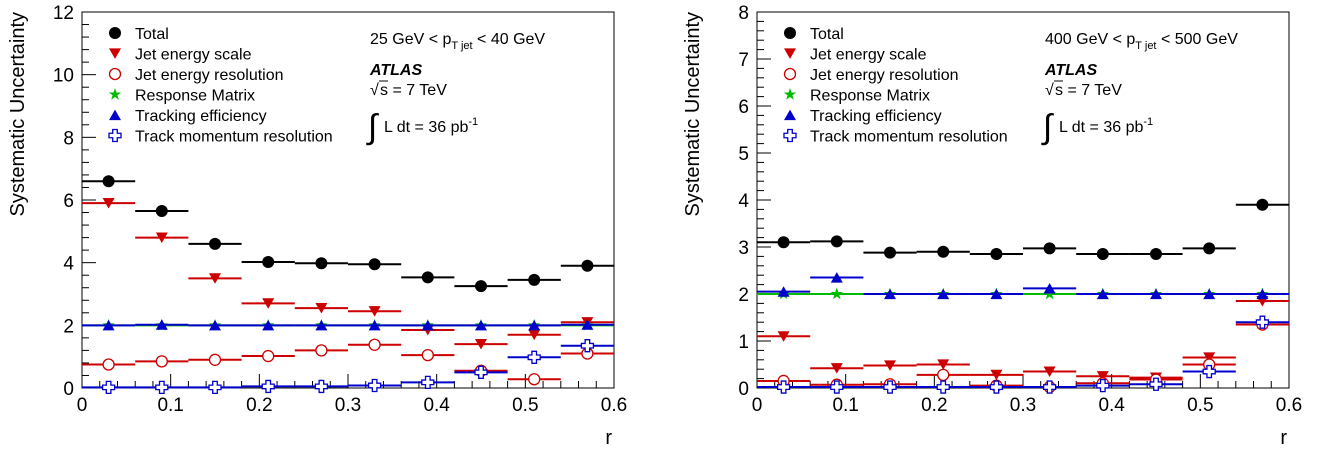 The image size is (1327, 450). What do you see at coordinates (693, 114) in the screenshot?
I see `y-axis-title: Systematic Uncertainty` at bounding box center [693, 114].